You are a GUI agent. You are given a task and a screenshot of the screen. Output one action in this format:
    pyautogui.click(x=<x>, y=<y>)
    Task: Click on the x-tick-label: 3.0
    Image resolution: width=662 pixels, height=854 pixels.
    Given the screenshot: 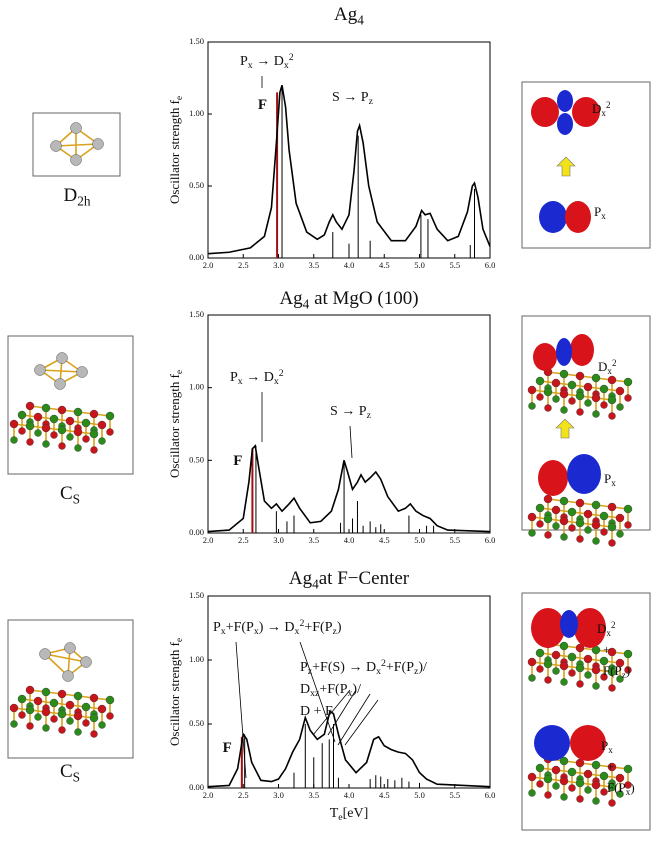 What is the action you would take?
    pyautogui.click(x=278, y=265)
    